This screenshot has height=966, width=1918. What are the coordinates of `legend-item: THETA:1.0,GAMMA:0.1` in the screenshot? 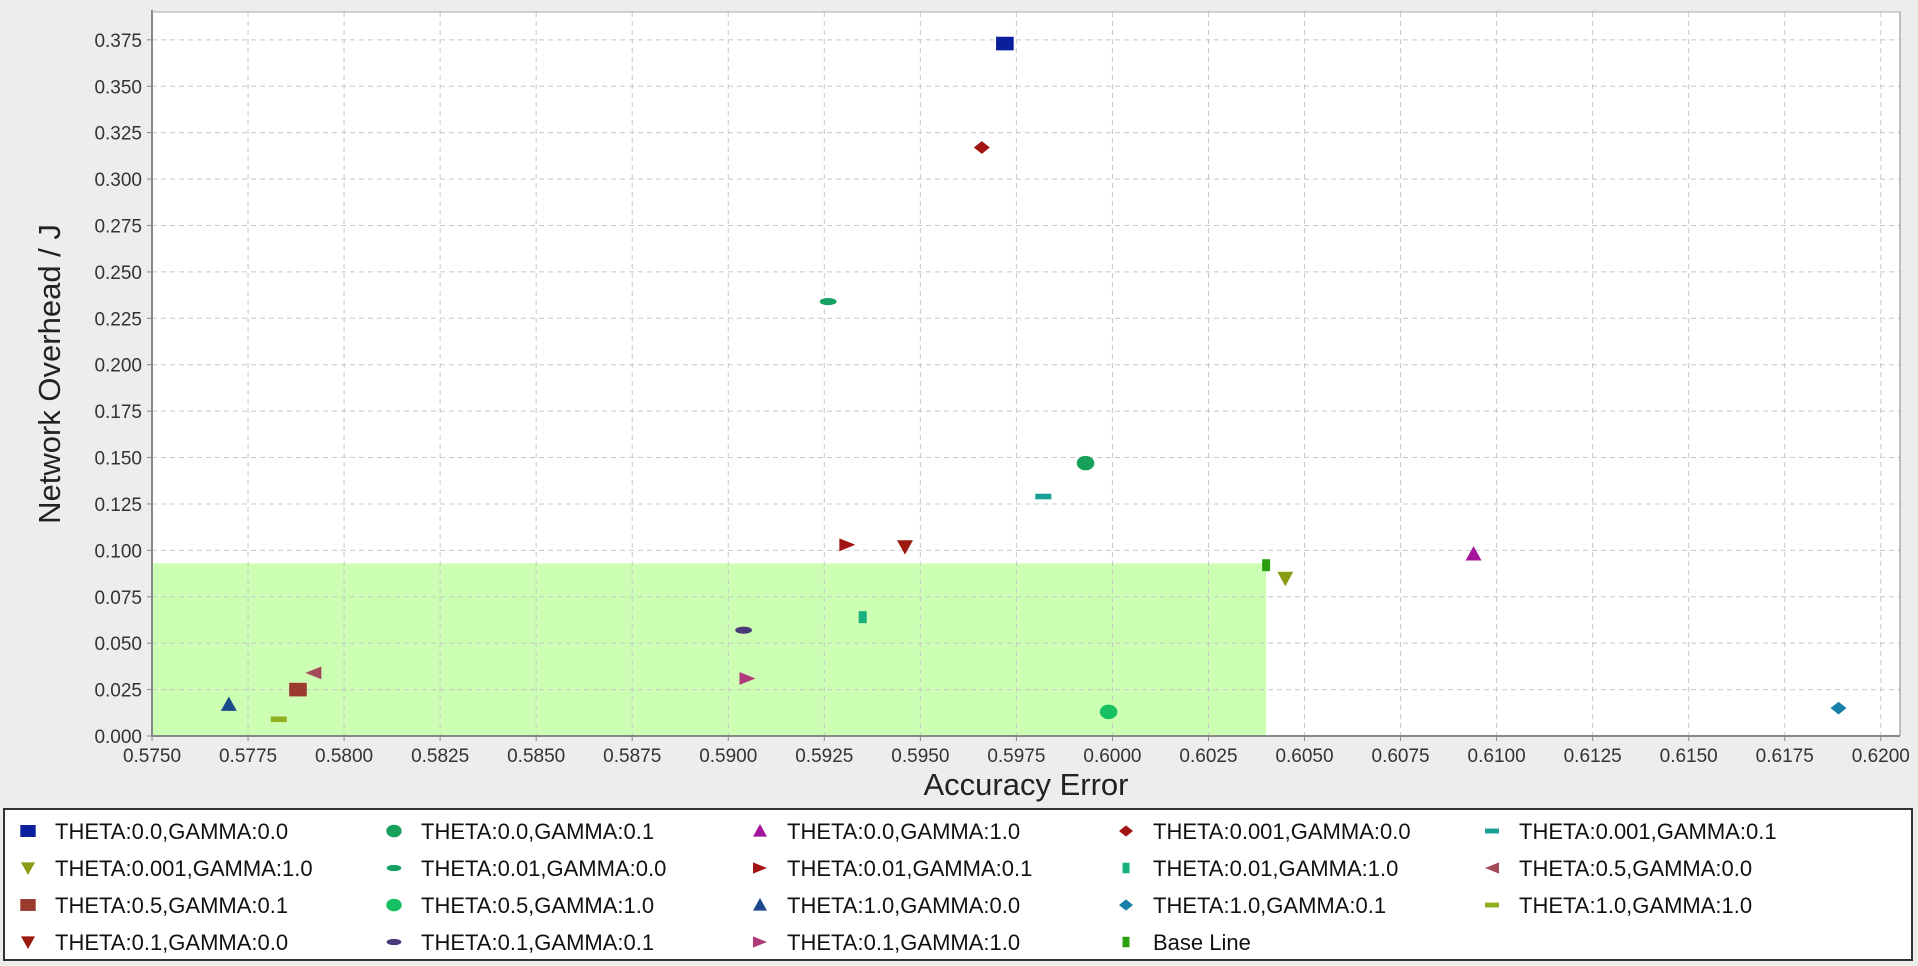 It's located at (1252, 905).